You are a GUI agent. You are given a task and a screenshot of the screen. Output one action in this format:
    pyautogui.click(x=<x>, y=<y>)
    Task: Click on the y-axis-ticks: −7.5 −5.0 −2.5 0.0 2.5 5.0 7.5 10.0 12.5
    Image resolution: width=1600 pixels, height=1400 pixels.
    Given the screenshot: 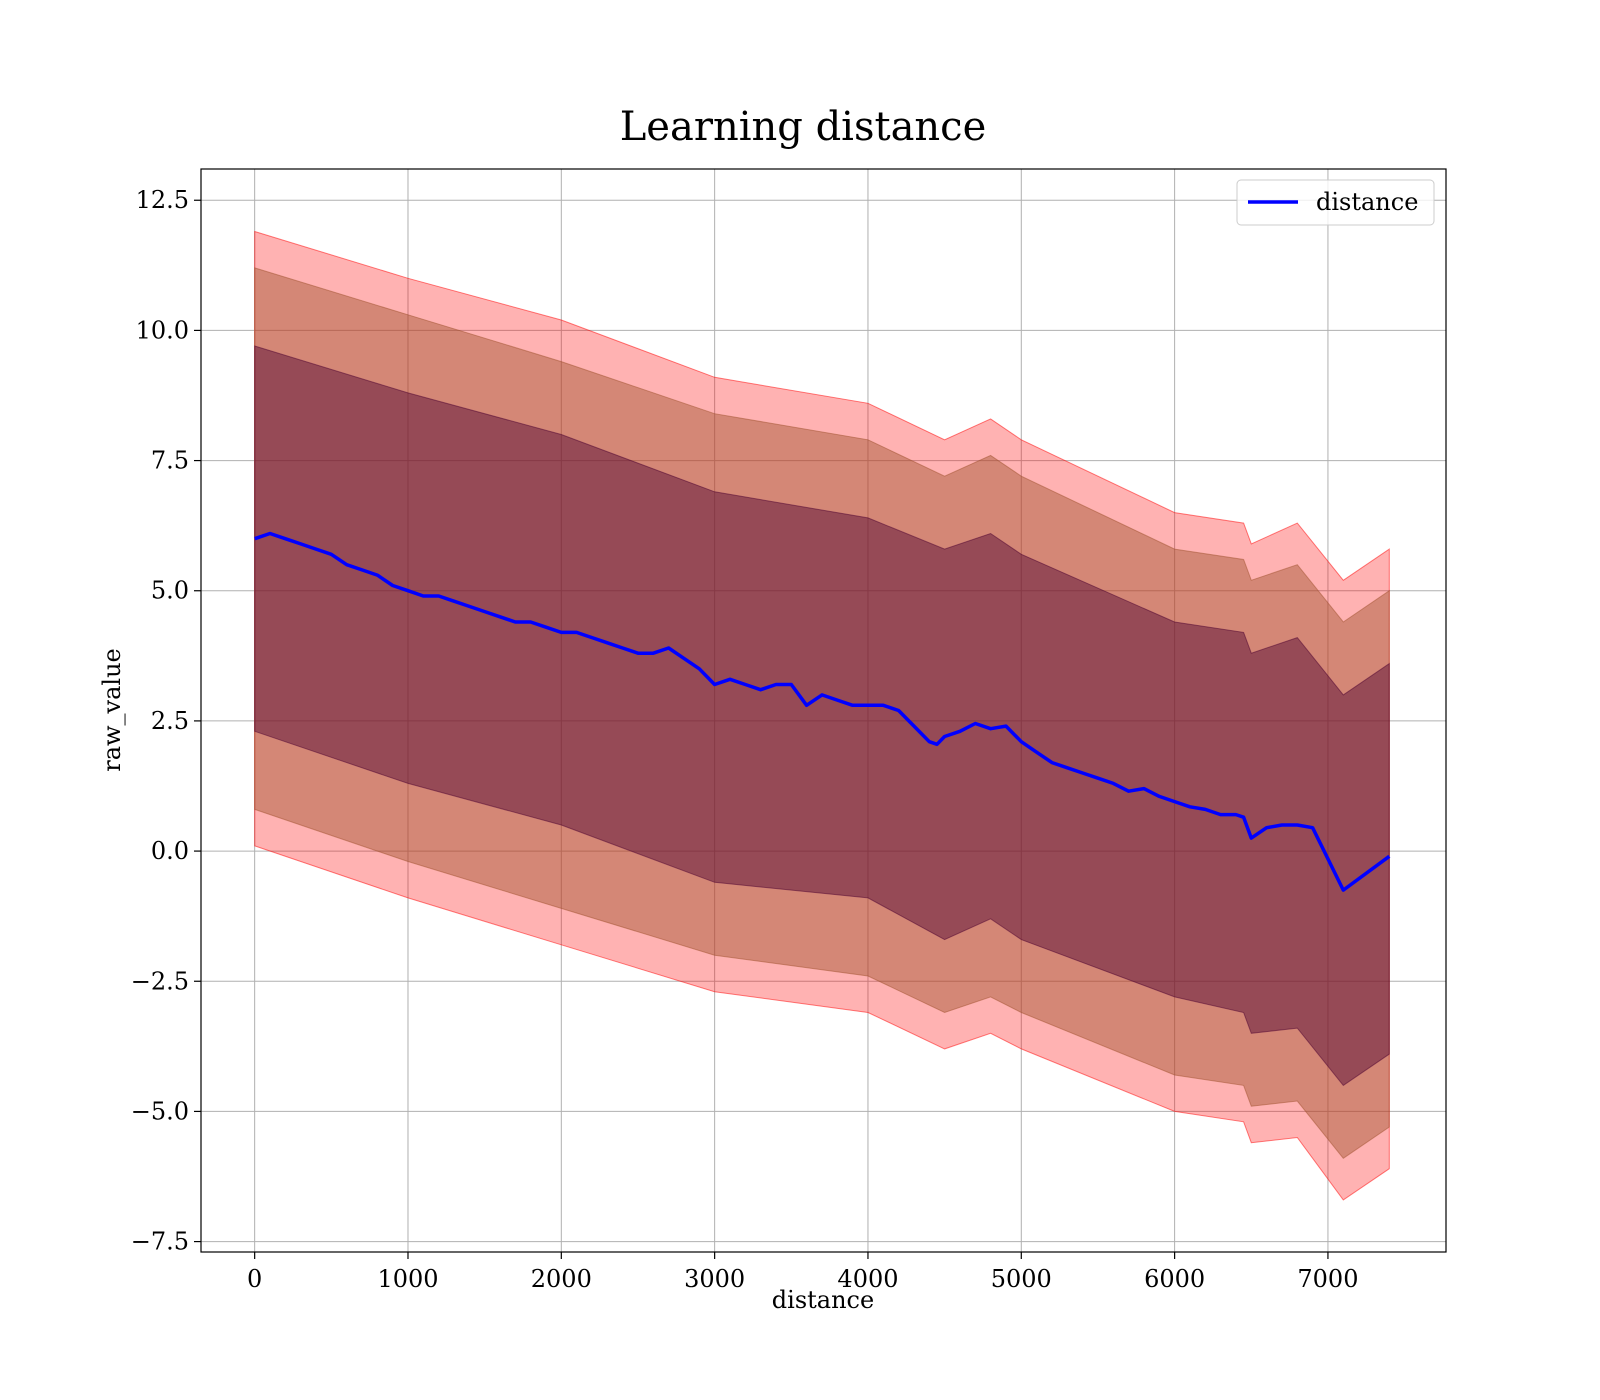 What is the action you would take?
    pyautogui.click(x=166, y=721)
    